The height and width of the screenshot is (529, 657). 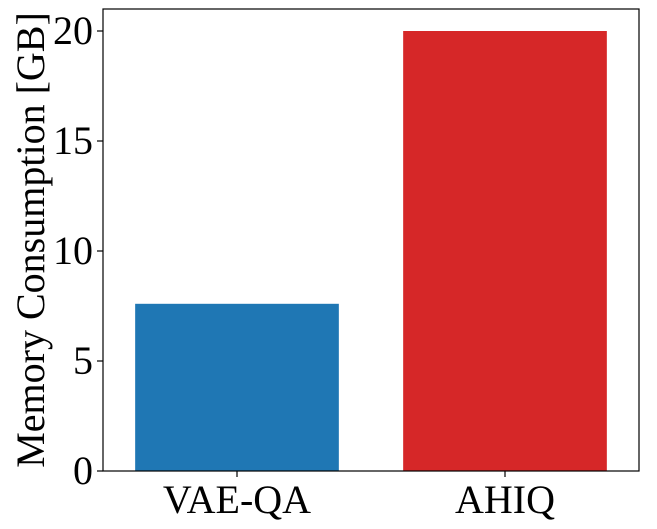 What do you see at coordinates (237, 387) in the screenshot?
I see `bar-vae-qa` at bounding box center [237, 387].